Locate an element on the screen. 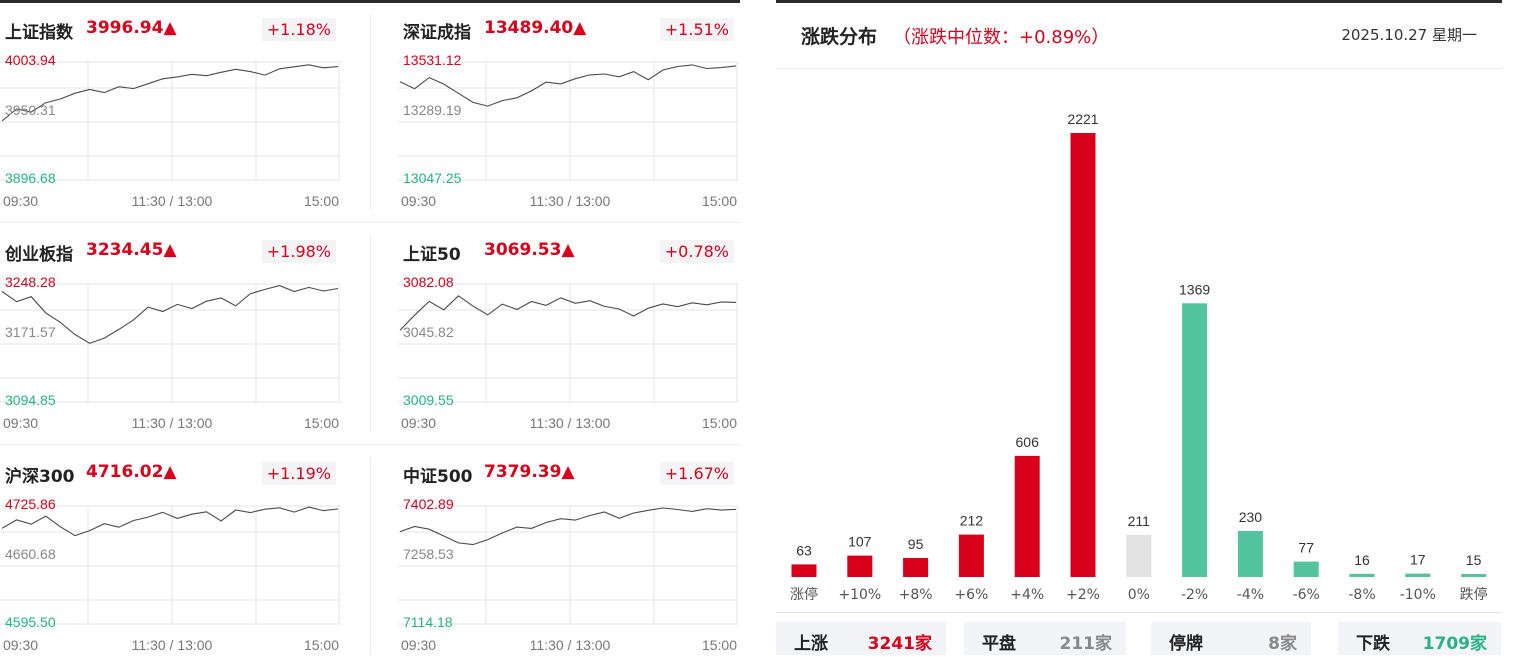 The width and height of the screenshot is (1521, 657). low-label: 3009.55 is located at coordinates (428, 400).